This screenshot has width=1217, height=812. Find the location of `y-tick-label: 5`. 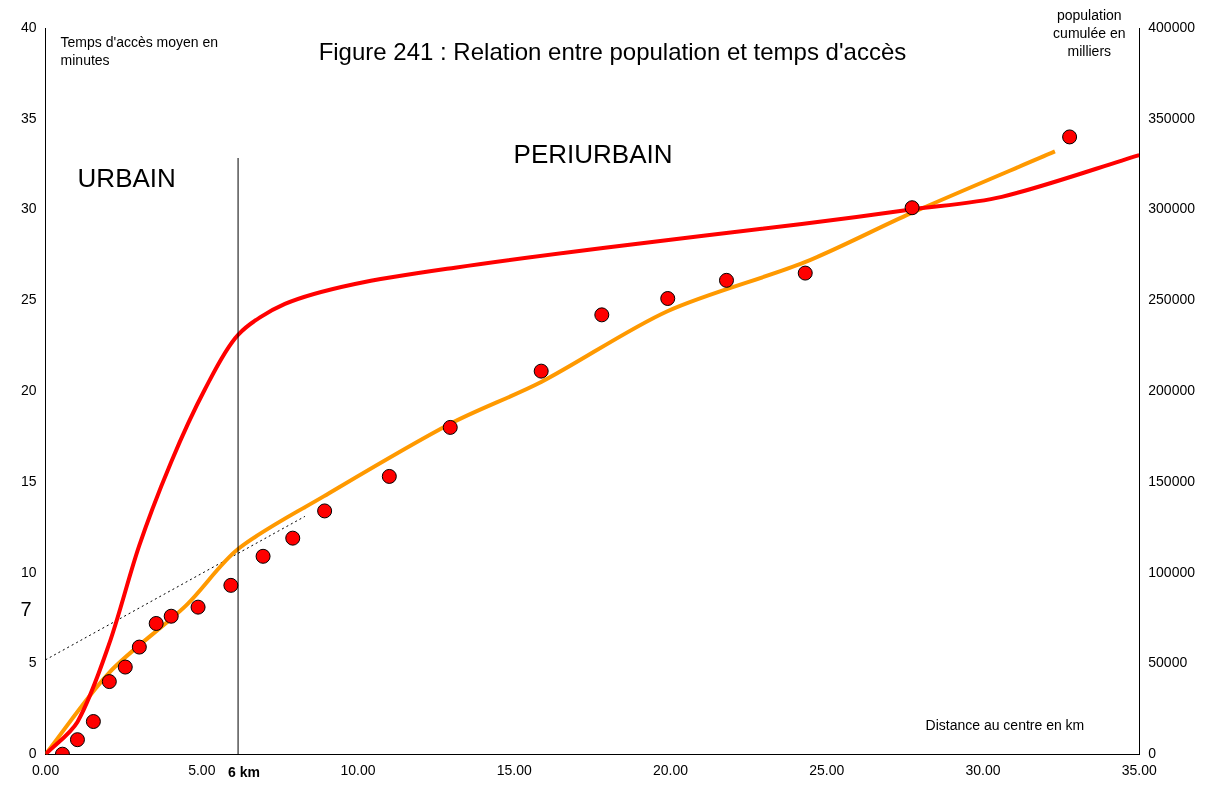

y-tick-label: 5 is located at coordinates (32, 662).